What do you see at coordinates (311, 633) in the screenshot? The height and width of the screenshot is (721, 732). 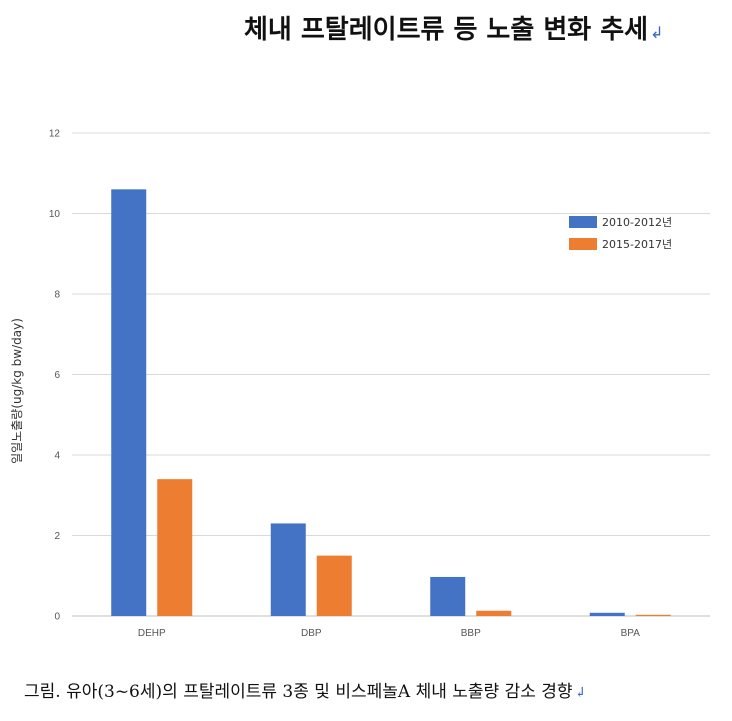 I see `x-tick-label: DBP` at bounding box center [311, 633].